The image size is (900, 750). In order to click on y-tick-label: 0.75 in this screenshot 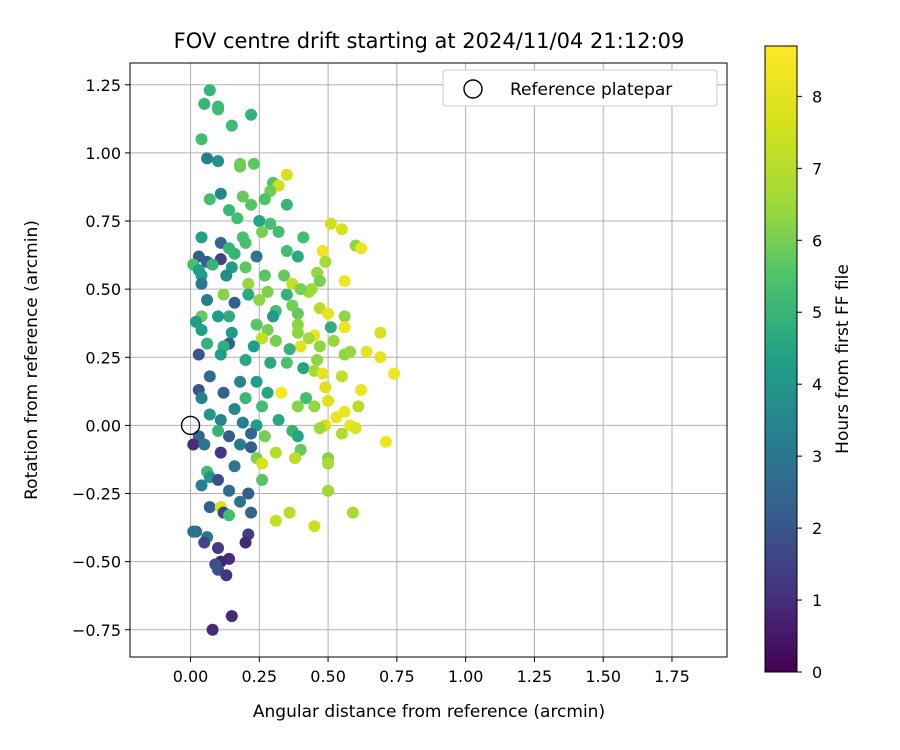, I will do `click(103, 221)`.